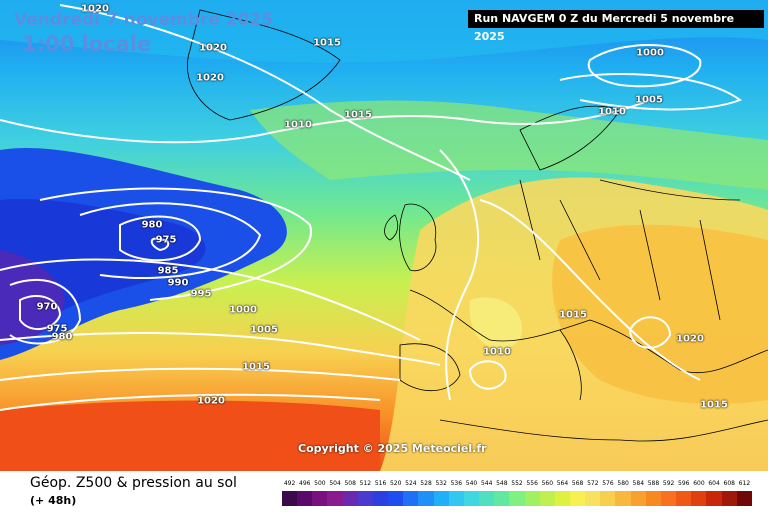 The image size is (768, 512). What do you see at coordinates (653, 483) in the screenshot?
I see `legend-tick-label: 588` at bounding box center [653, 483].